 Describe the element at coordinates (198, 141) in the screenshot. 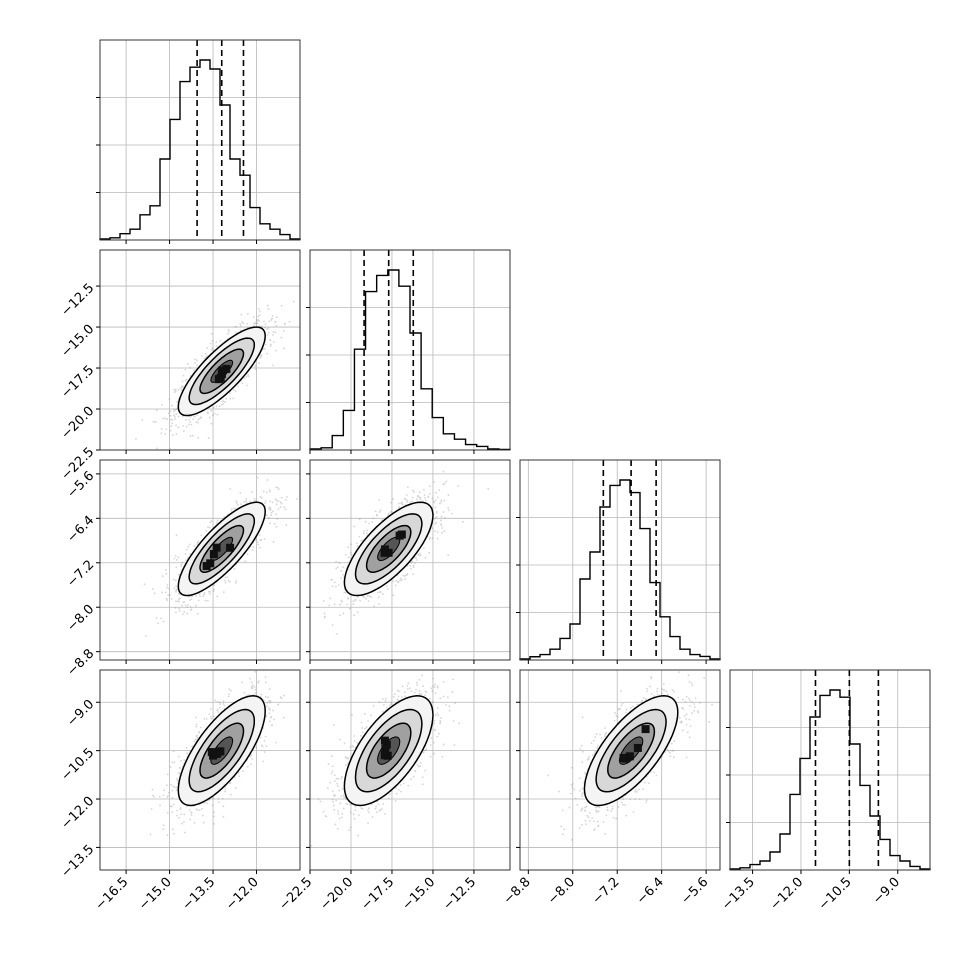

I see `histogram-panel` at that location.